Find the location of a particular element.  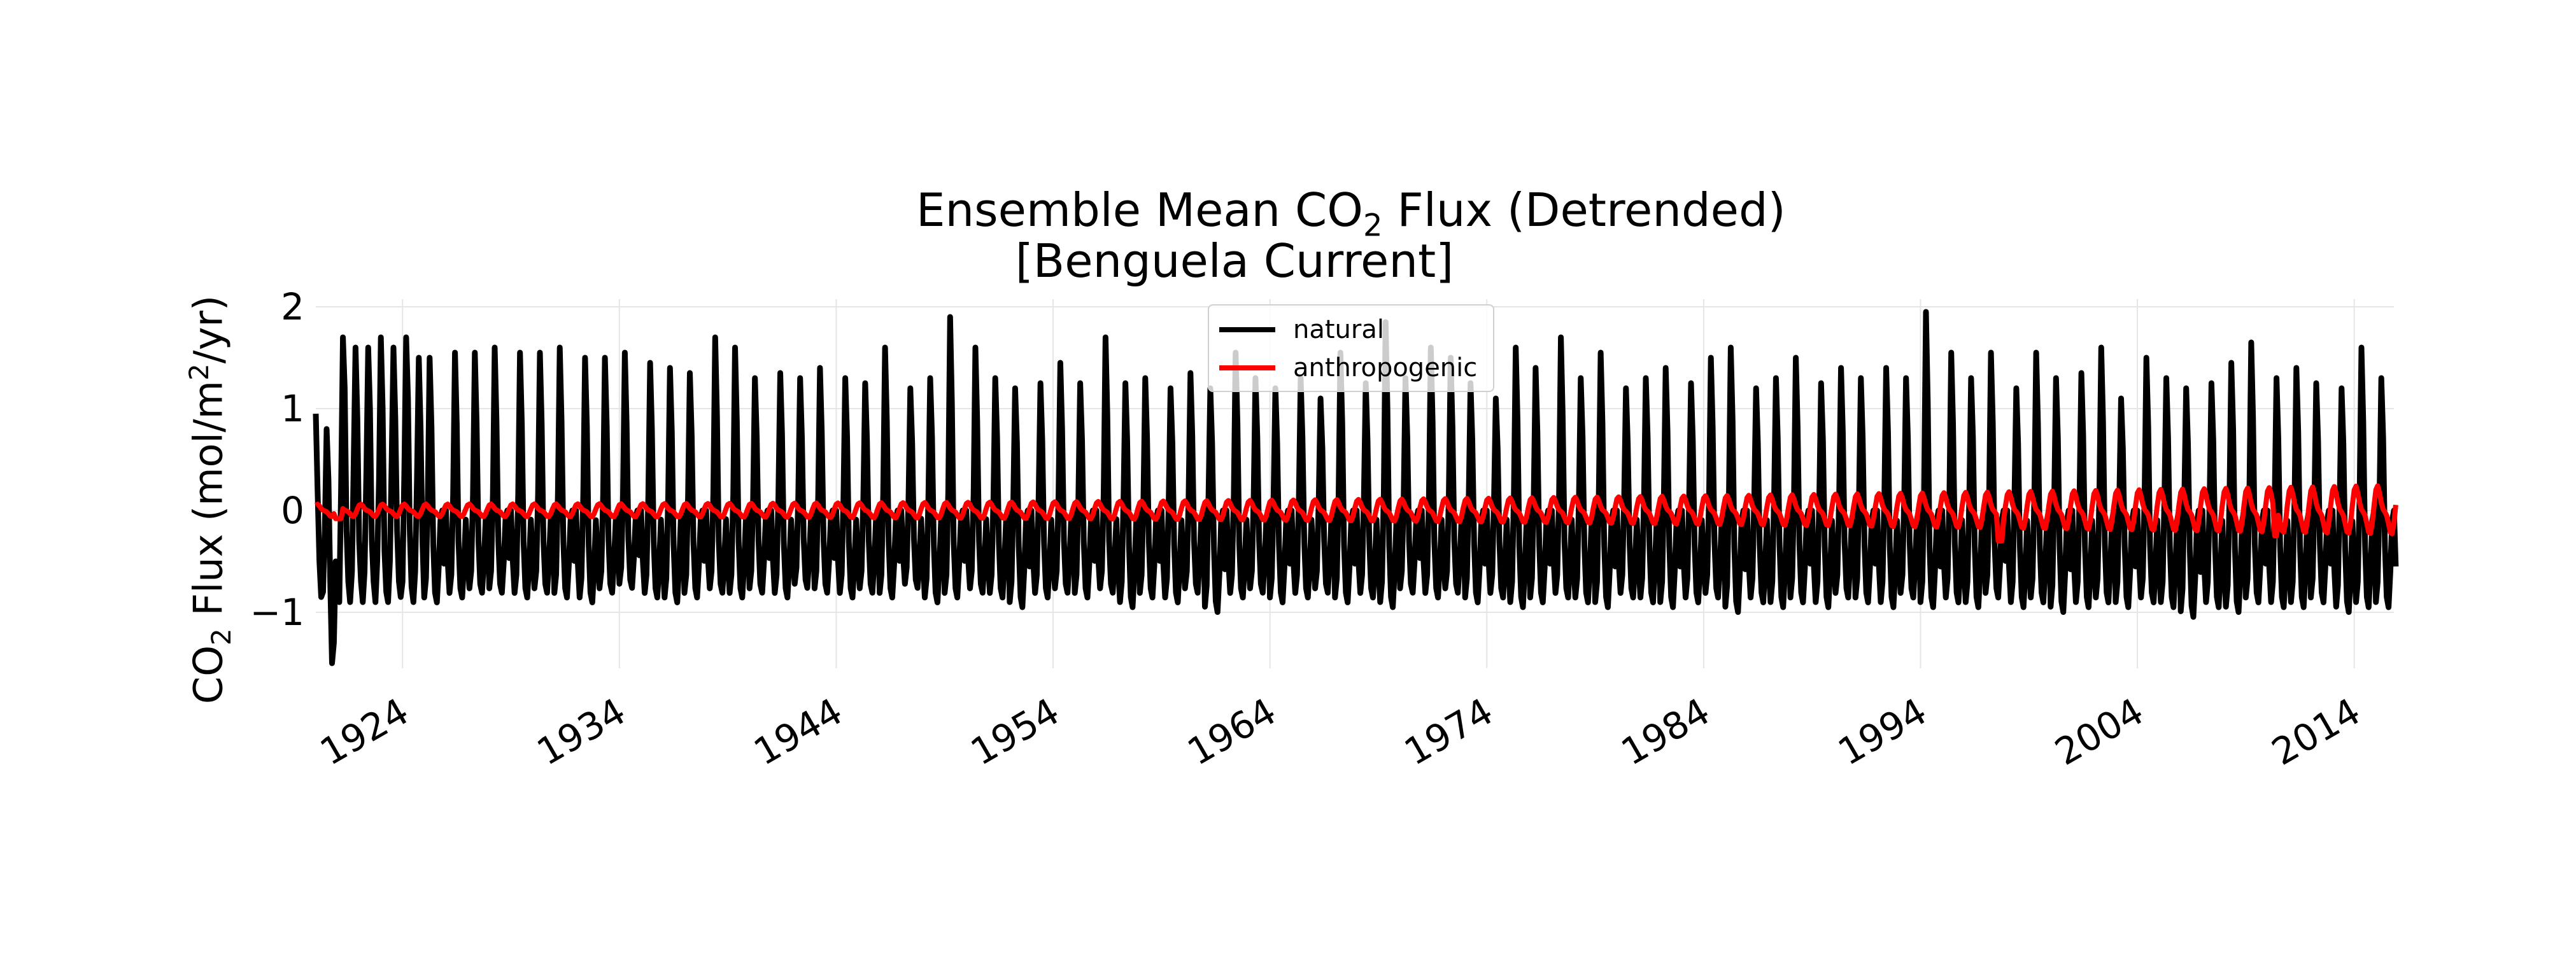

y-tick-labels: −1 0 1 2 is located at coordinates (277, 459).